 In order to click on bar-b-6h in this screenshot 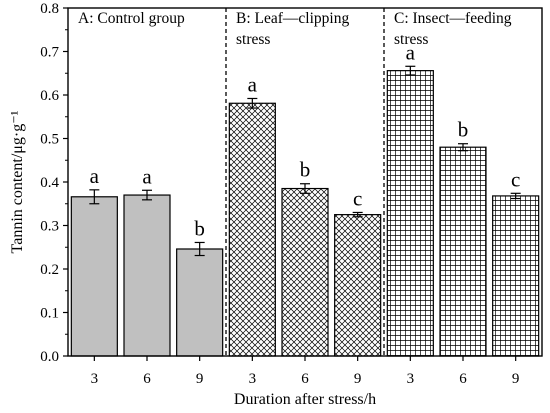, I will do `click(305, 272)`.